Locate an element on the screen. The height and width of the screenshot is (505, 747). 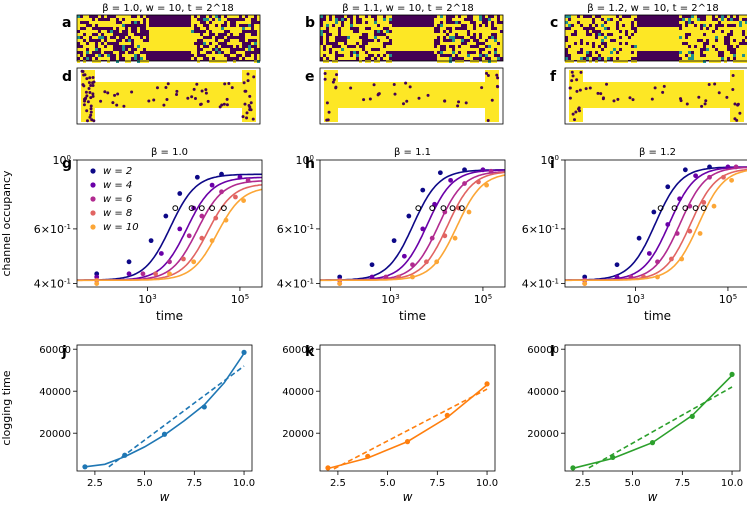
clog-marker is located at coordinates (695, 208).